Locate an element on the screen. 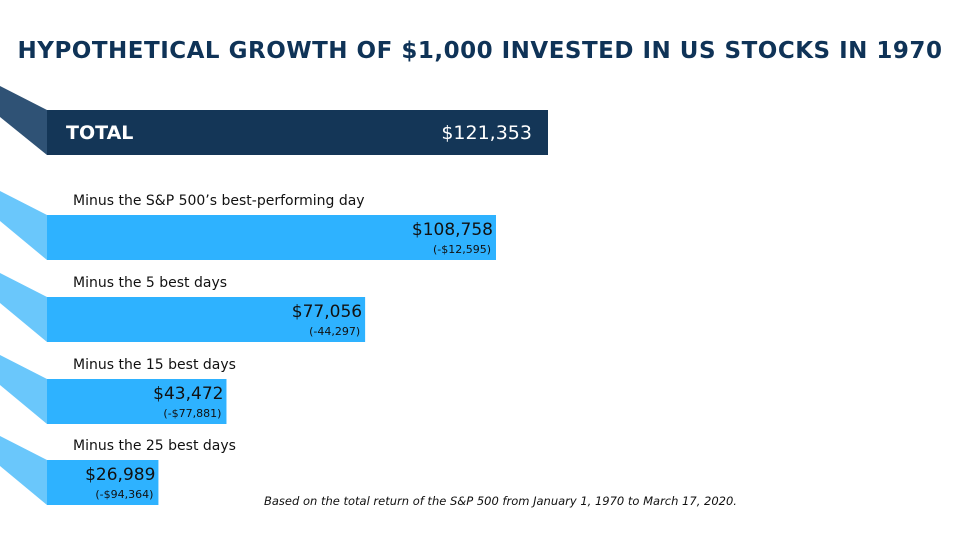 The image size is (960, 540). difference-label-2: (-44,297) is located at coordinates (334, 331).